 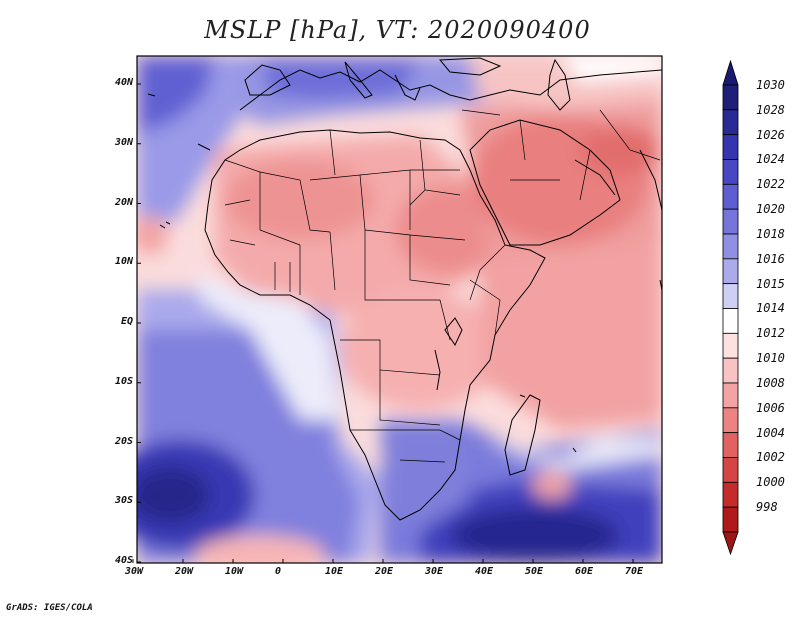 I want to click on colorbar-label: 1026, so click(x=770, y=134).